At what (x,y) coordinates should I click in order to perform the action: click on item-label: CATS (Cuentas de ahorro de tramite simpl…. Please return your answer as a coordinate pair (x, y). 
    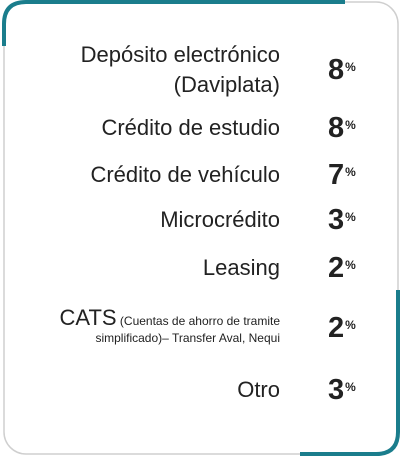
    Looking at the image, I should click on (145, 327).